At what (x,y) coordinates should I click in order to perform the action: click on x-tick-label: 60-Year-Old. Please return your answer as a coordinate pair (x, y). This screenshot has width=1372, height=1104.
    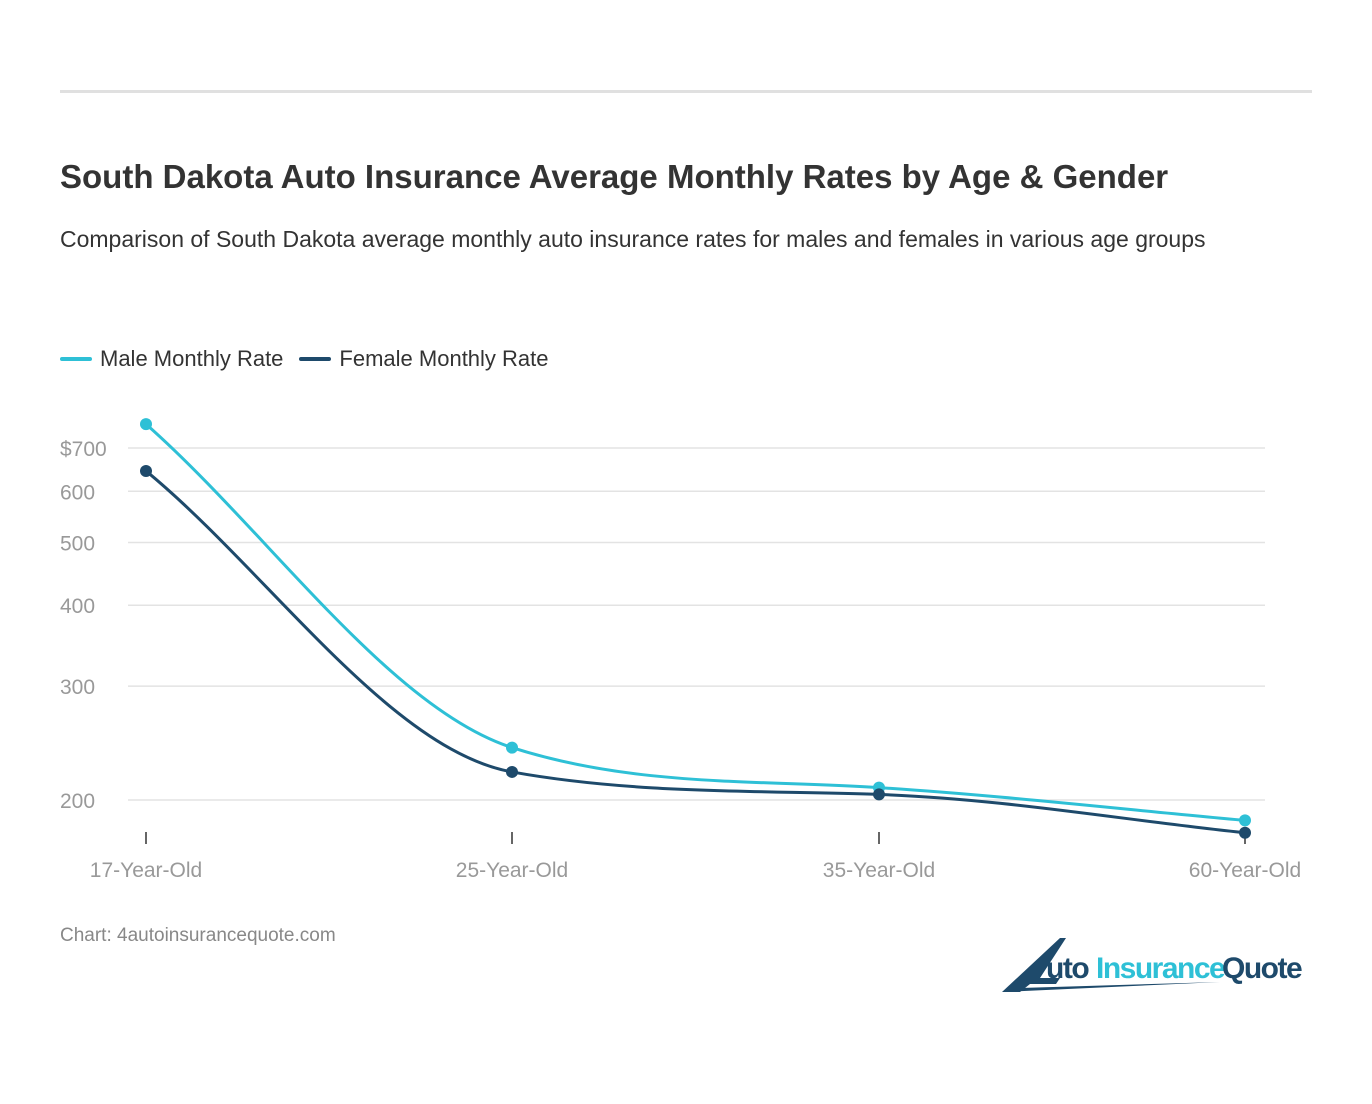
    Looking at the image, I should click on (1245, 870).